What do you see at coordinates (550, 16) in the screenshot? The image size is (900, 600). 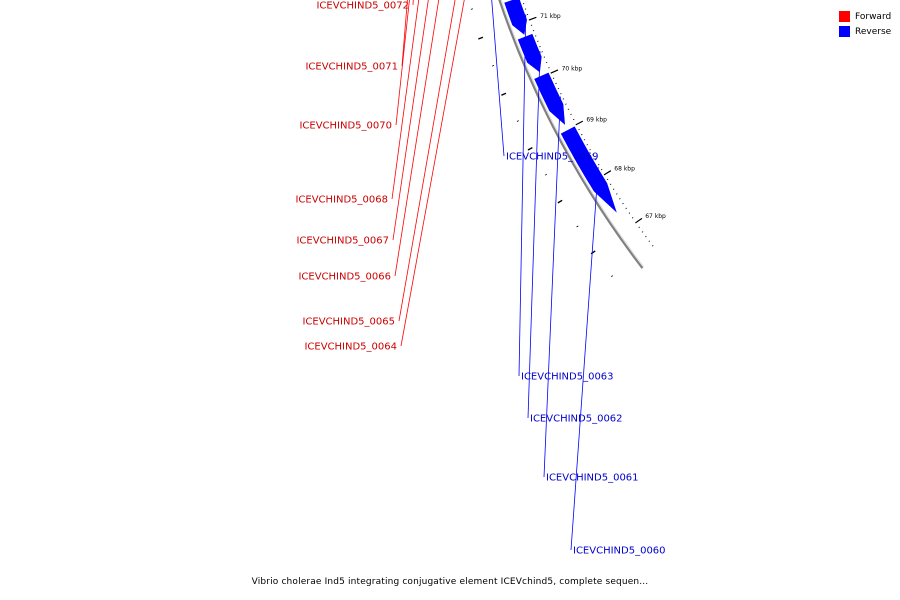 I see `tick-label: 71 kbp` at bounding box center [550, 16].